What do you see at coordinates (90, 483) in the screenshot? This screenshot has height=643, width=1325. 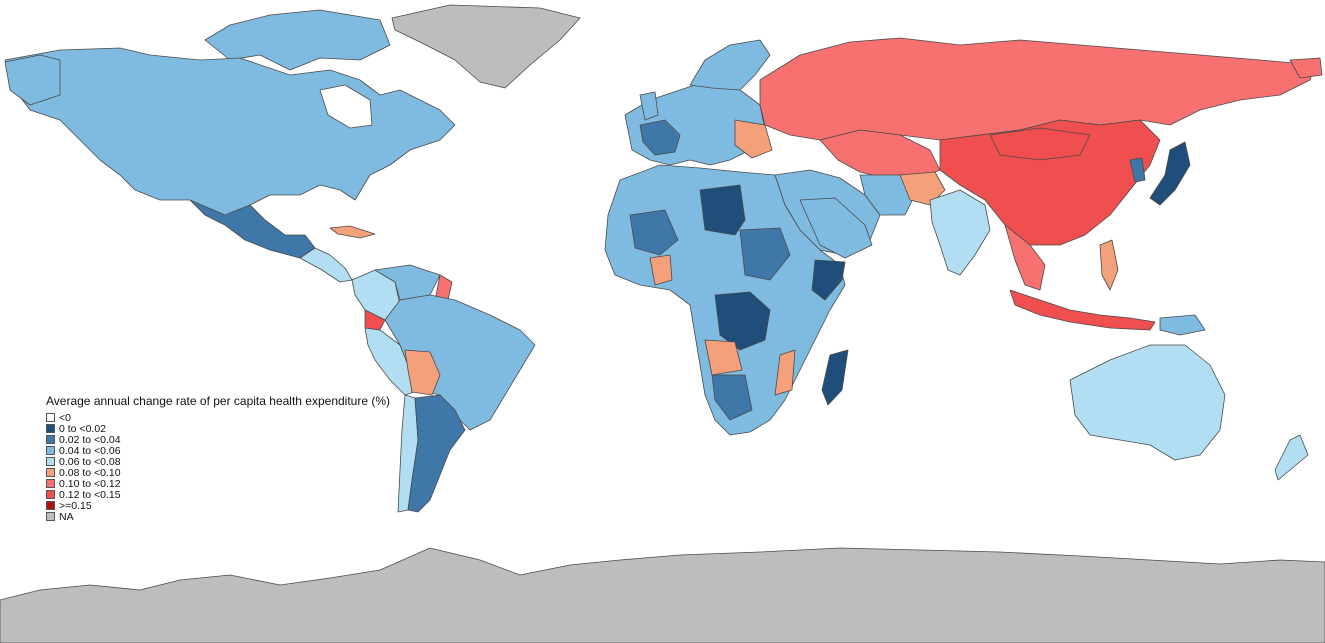 I see `legend-label: 0.10 to <0.12` at bounding box center [90, 483].